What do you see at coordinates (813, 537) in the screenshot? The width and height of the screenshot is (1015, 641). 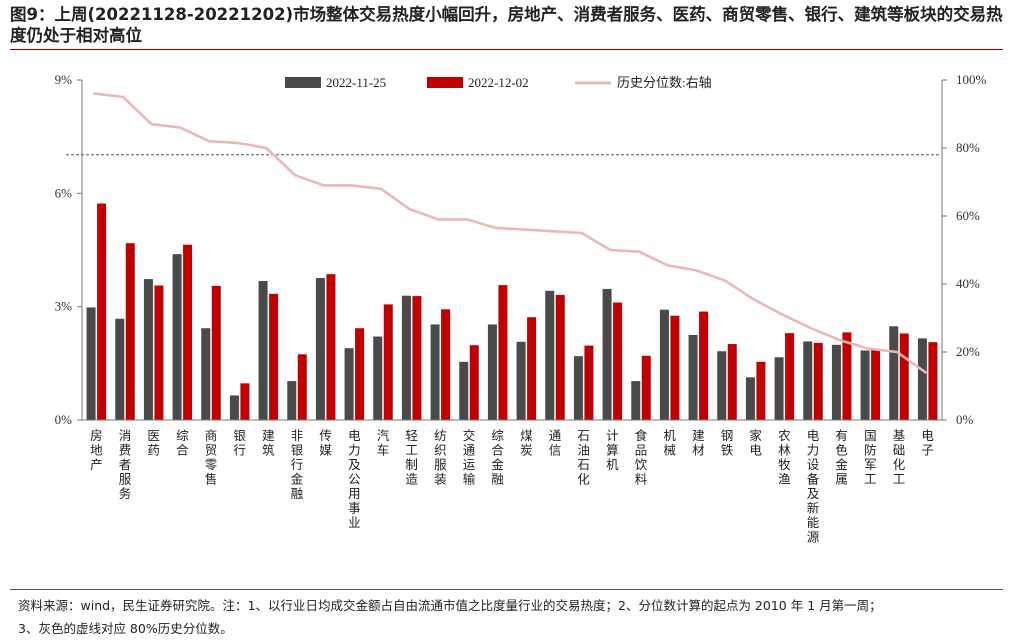 I see `category-label-char: 源` at bounding box center [813, 537].